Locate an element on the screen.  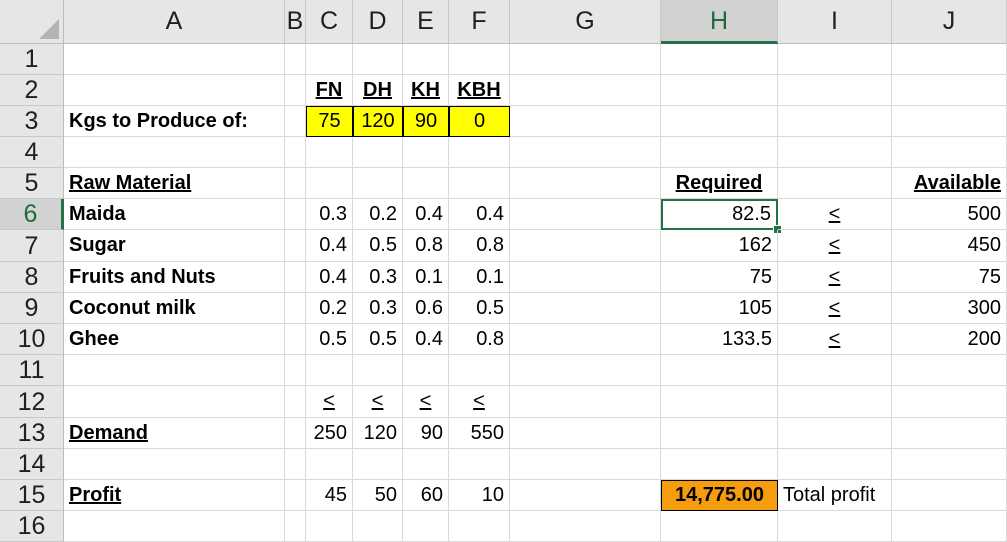
cell-i11 is located at coordinates (835, 370).